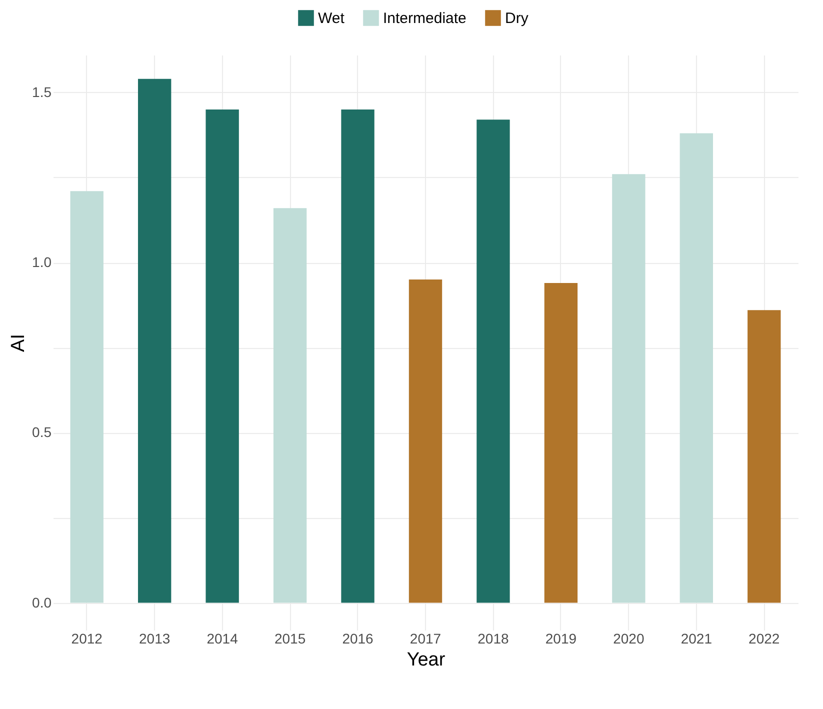  I want to click on y-axis-title: AI, so click(19, 343).